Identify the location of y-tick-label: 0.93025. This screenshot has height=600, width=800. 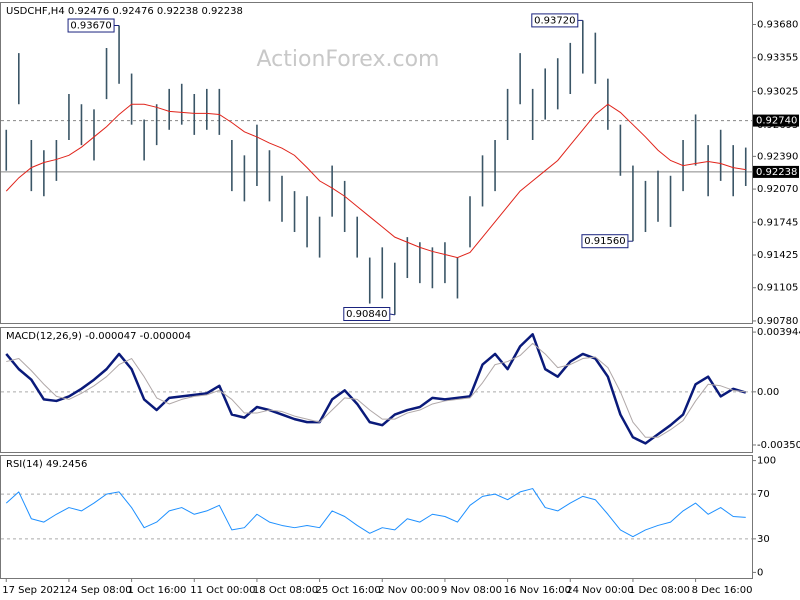
(777, 91).